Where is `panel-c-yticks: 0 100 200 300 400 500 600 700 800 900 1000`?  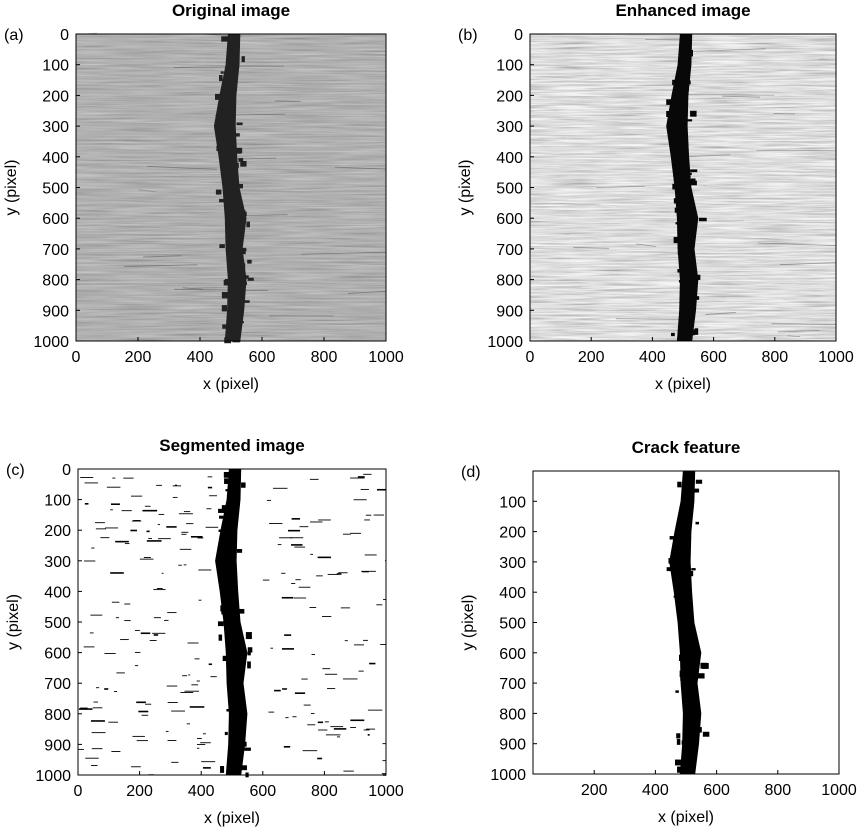 panel-c-yticks: 0 100 200 300 400 500 600 700 800 900 1000 is located at coordinates (58, 623).